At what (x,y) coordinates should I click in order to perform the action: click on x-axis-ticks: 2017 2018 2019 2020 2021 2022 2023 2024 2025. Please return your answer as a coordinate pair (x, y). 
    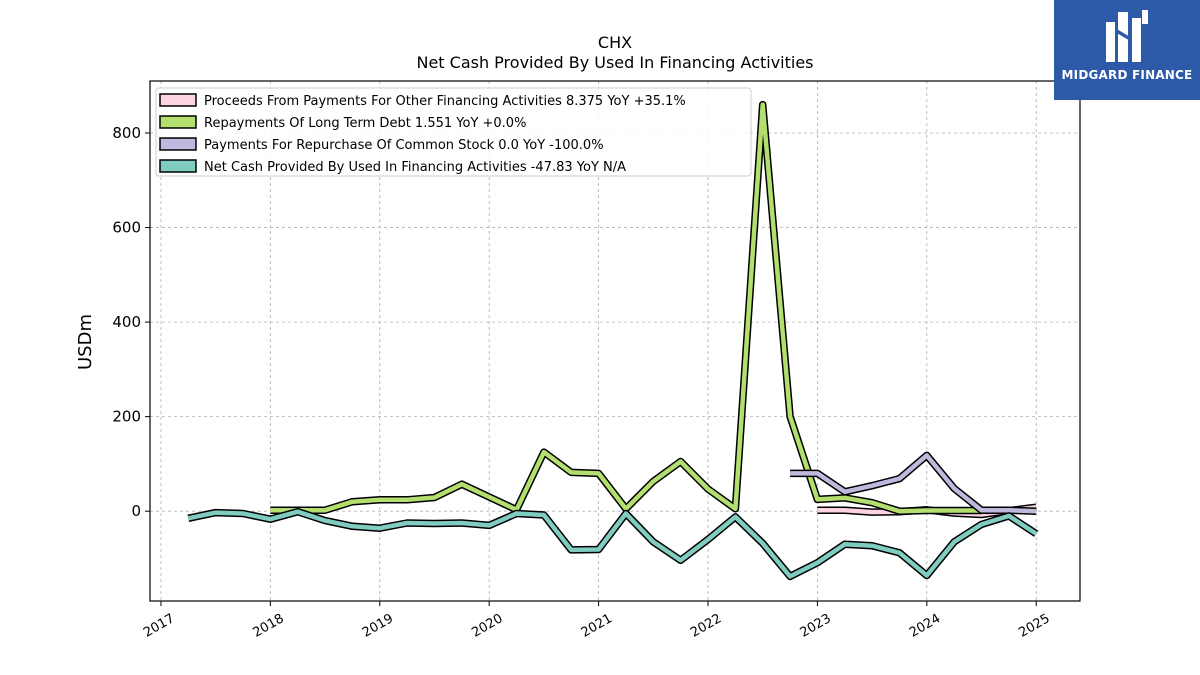
    Looking at the image, I should click on (597, 621).